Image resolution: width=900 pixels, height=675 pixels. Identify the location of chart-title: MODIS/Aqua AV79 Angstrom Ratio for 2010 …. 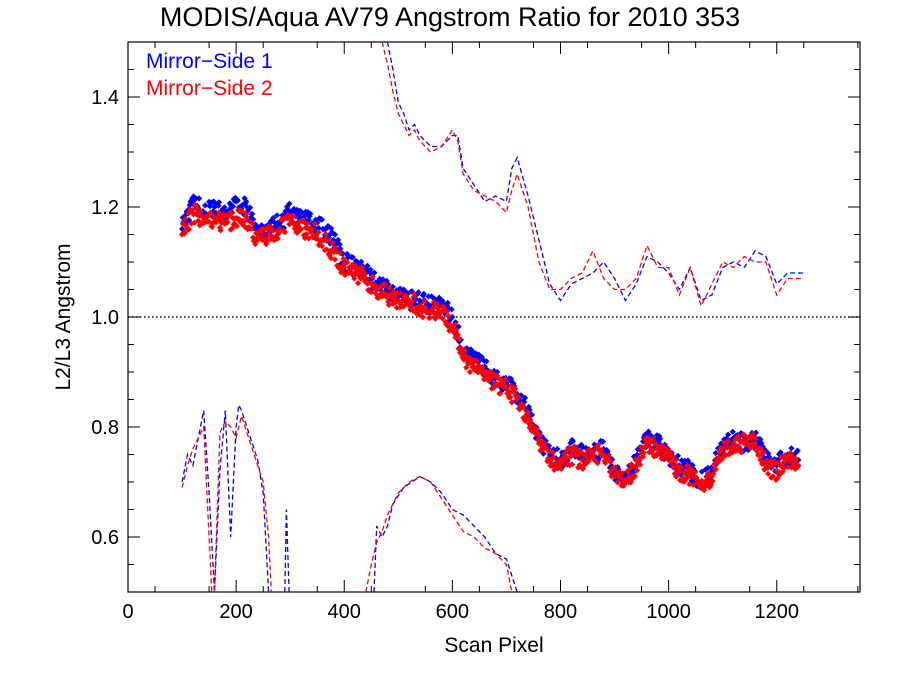
(450, 17).